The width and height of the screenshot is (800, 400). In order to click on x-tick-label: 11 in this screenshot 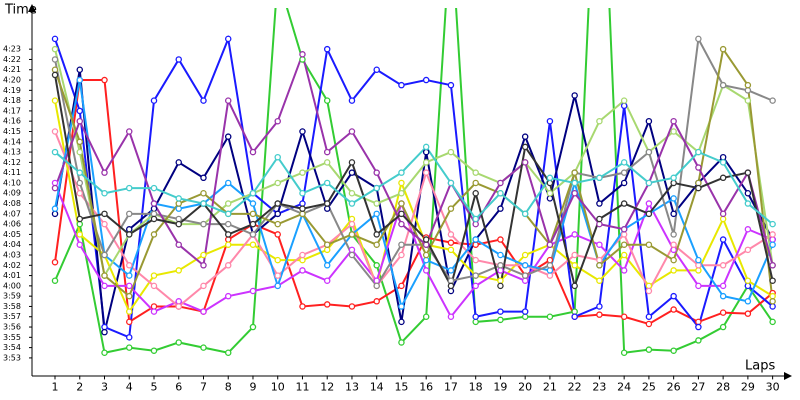, I will do `click(302, 386)`.